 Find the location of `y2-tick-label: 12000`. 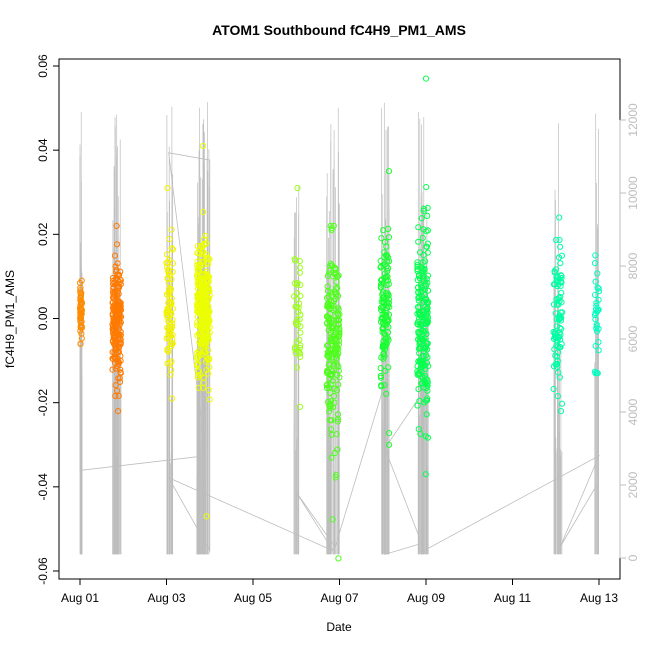

y2-tick-label: 12000 is located at coordinates (633, 120).